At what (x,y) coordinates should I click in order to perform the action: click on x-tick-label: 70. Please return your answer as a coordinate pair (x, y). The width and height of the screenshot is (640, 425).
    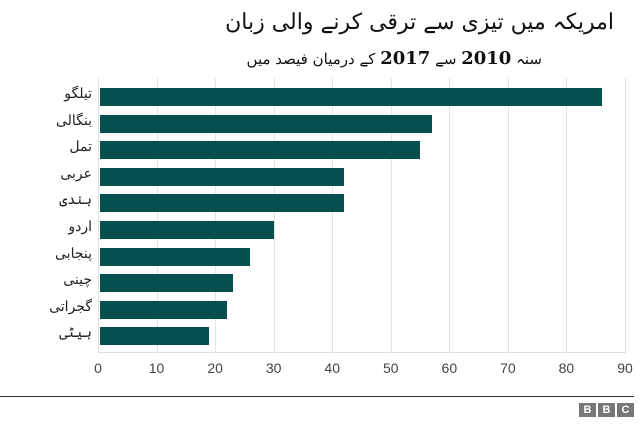
    Looking at the image, I should click on (508, 368).